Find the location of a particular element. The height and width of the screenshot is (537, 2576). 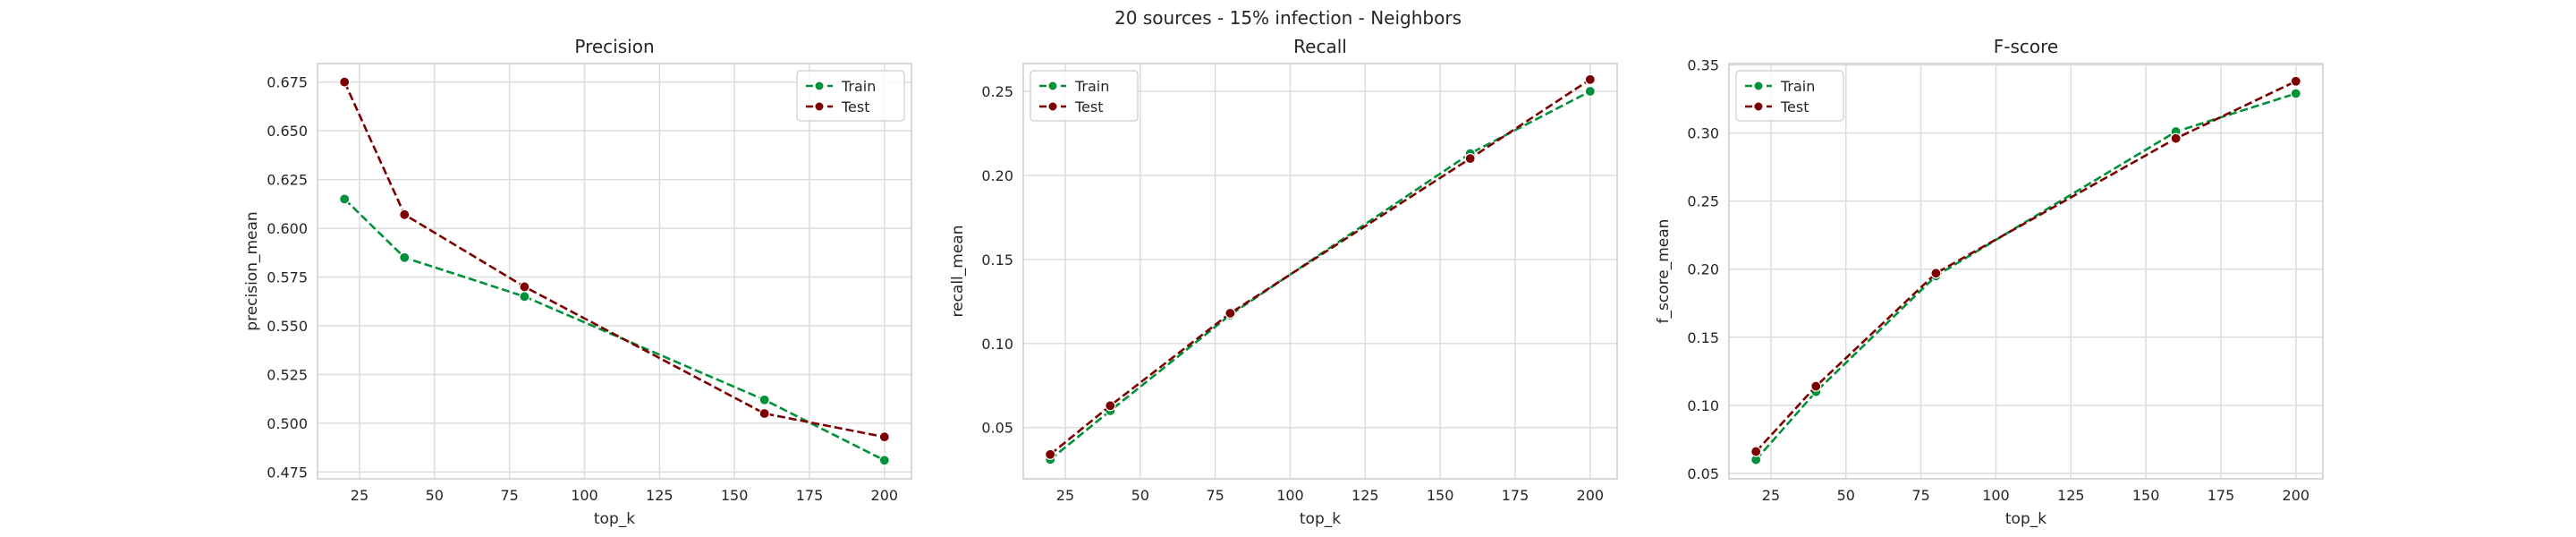

y-axis-label: precision_mean is located at coordinates (252, 270).